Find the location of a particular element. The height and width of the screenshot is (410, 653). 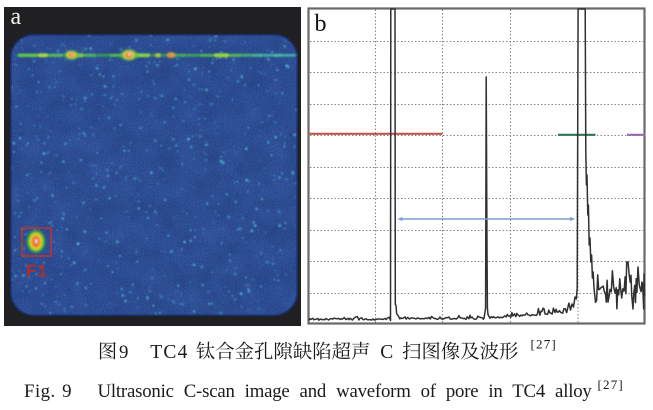

svg-text: b is located at coordinates (321, 24).